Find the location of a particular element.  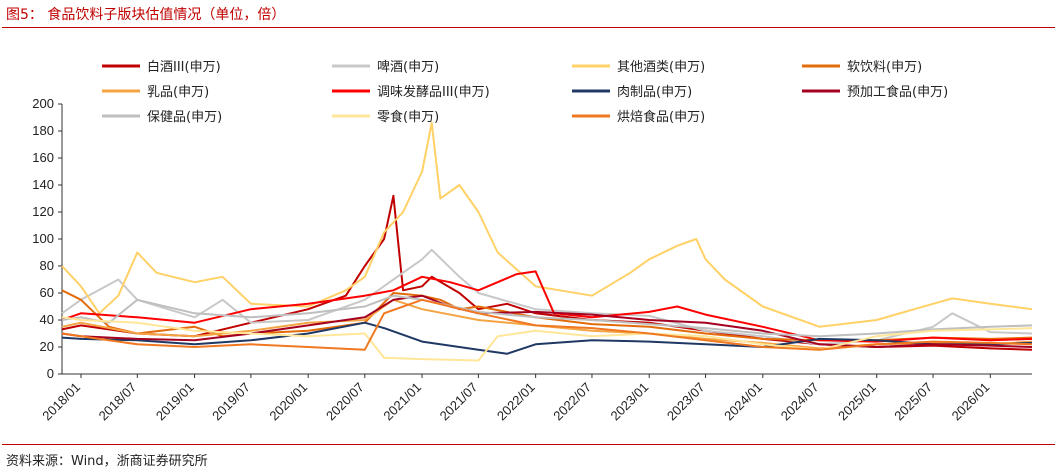

x-tick-label: 2025/01 is located at coordinates (857, 402).